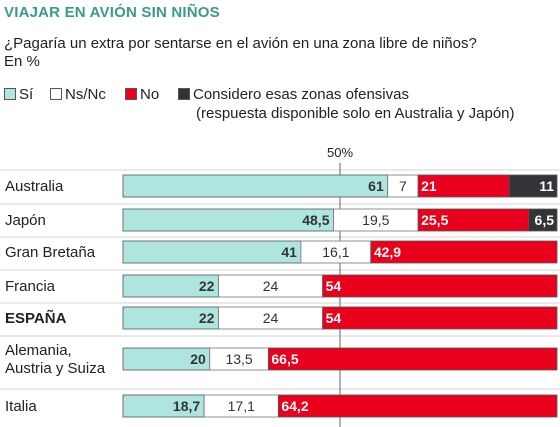 The width and height of the screenshot is (560, 427). I want to click on legend-label-ofensivas: Considero esas zonas ofensivas, so click(301, 94).